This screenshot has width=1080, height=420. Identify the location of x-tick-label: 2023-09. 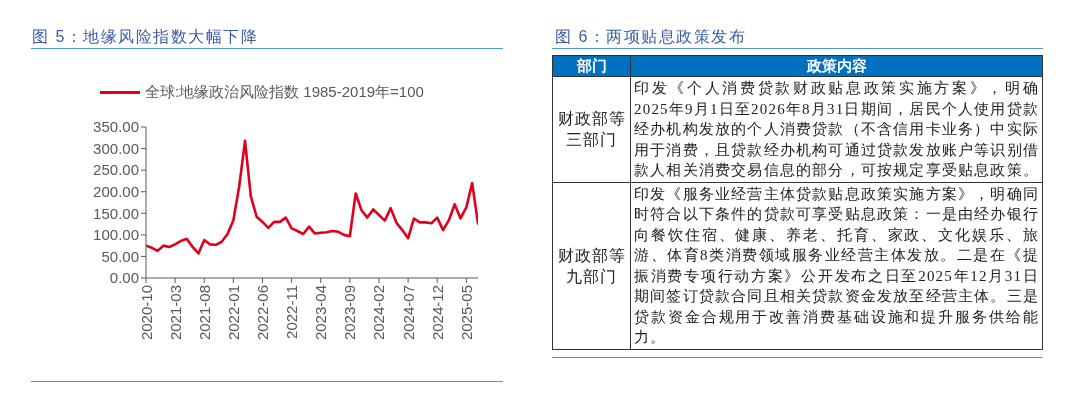
(350, 313).